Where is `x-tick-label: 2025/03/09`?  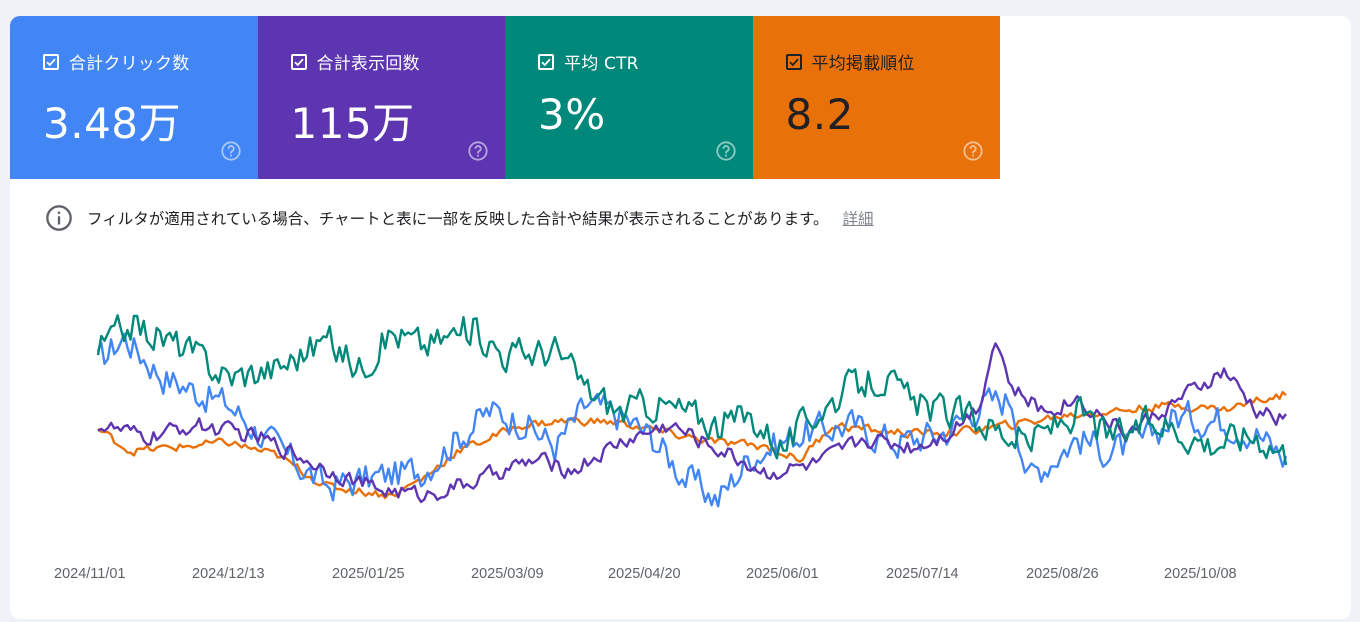
x-tick-label: 2025/03/09 is located at coordinates (507, 574).